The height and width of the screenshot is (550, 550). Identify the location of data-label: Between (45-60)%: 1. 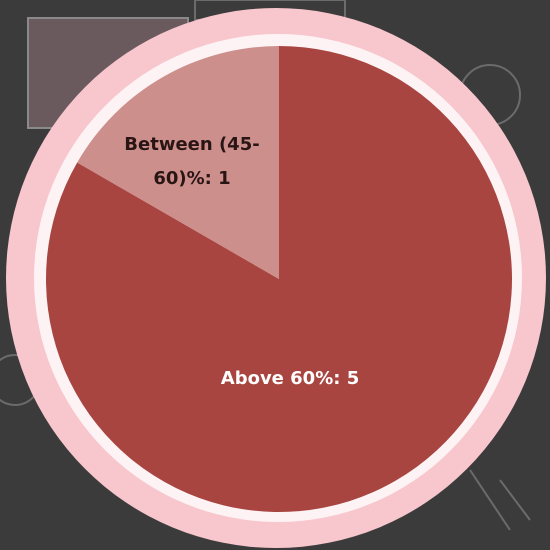
(192, 162).